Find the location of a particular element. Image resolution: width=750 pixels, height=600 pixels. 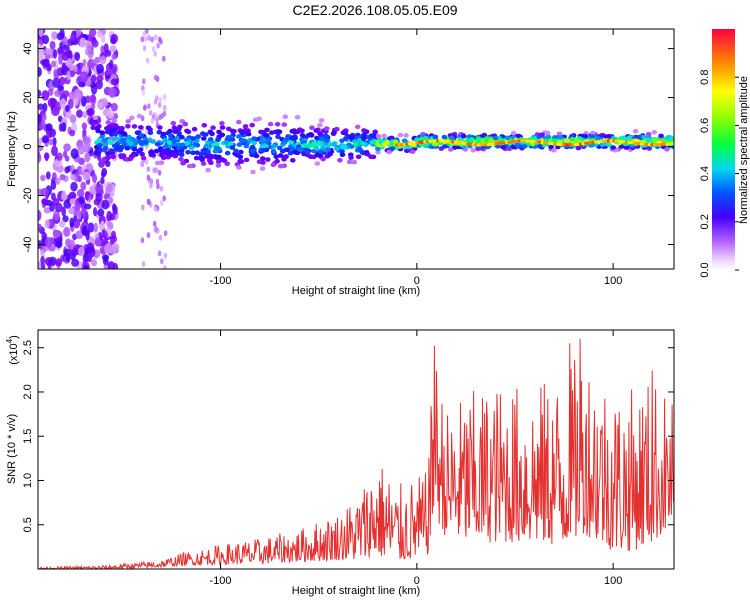

x-tick-label: 0 is located at coordinates (417, 581).